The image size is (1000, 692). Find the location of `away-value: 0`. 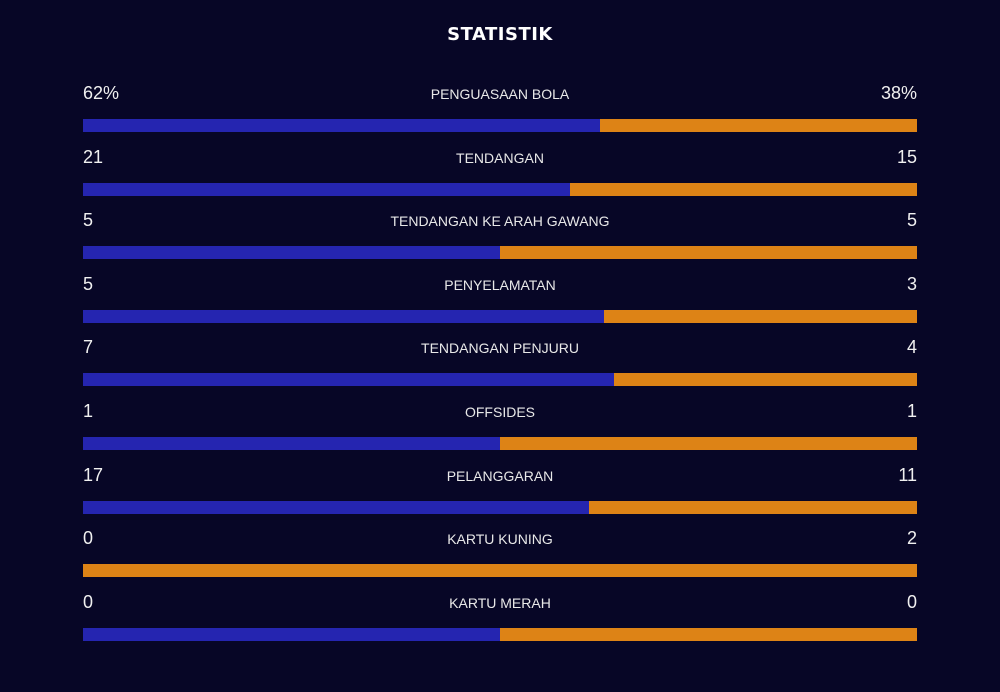

away-value: 0 is located at coordinates (911, 601).